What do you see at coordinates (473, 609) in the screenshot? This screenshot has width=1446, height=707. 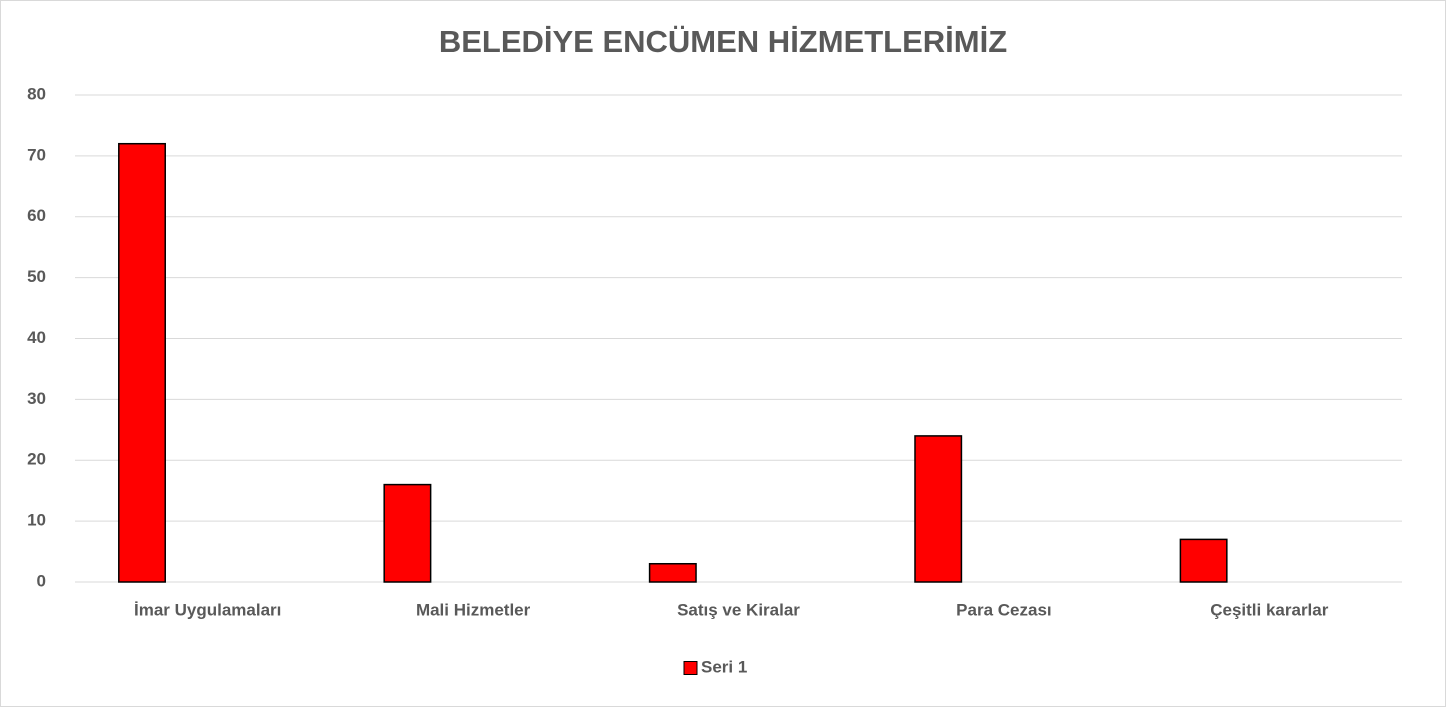 I see `x-tick-label: Mali Hizmetler` at bounding box center [473, 609].